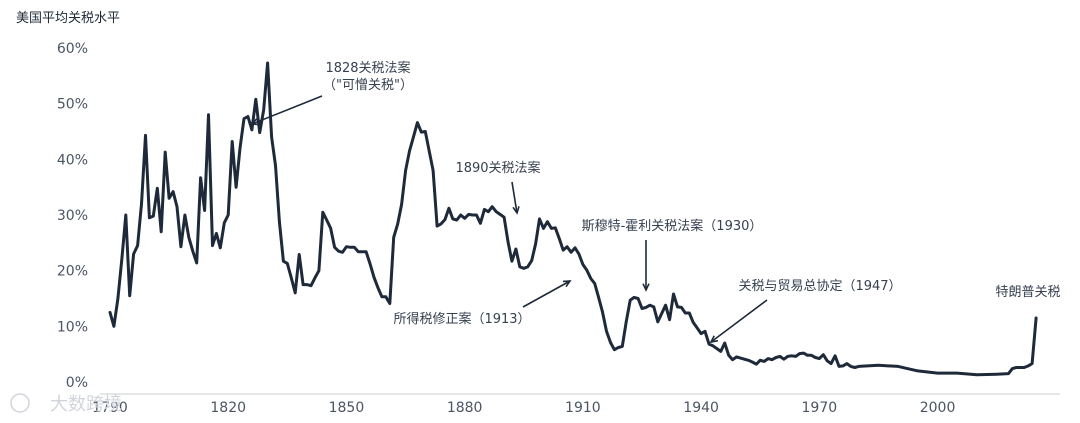  I want to click on x-tick-label: 1790, so click(110, 408).